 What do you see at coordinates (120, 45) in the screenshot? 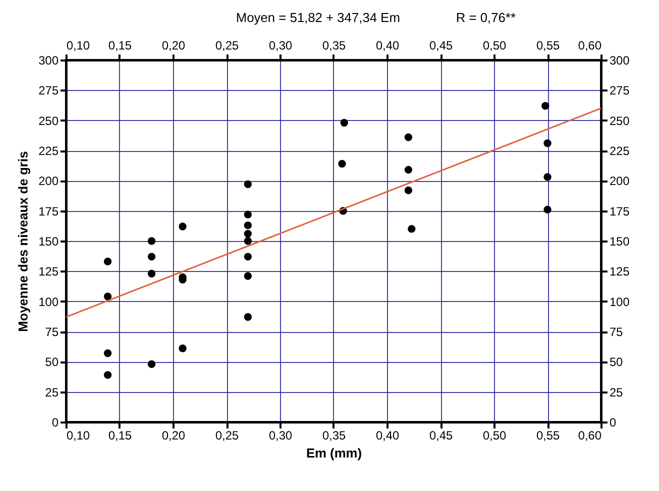
I see `x2-tick-label: 0,15` at bounding box center [120, 45].